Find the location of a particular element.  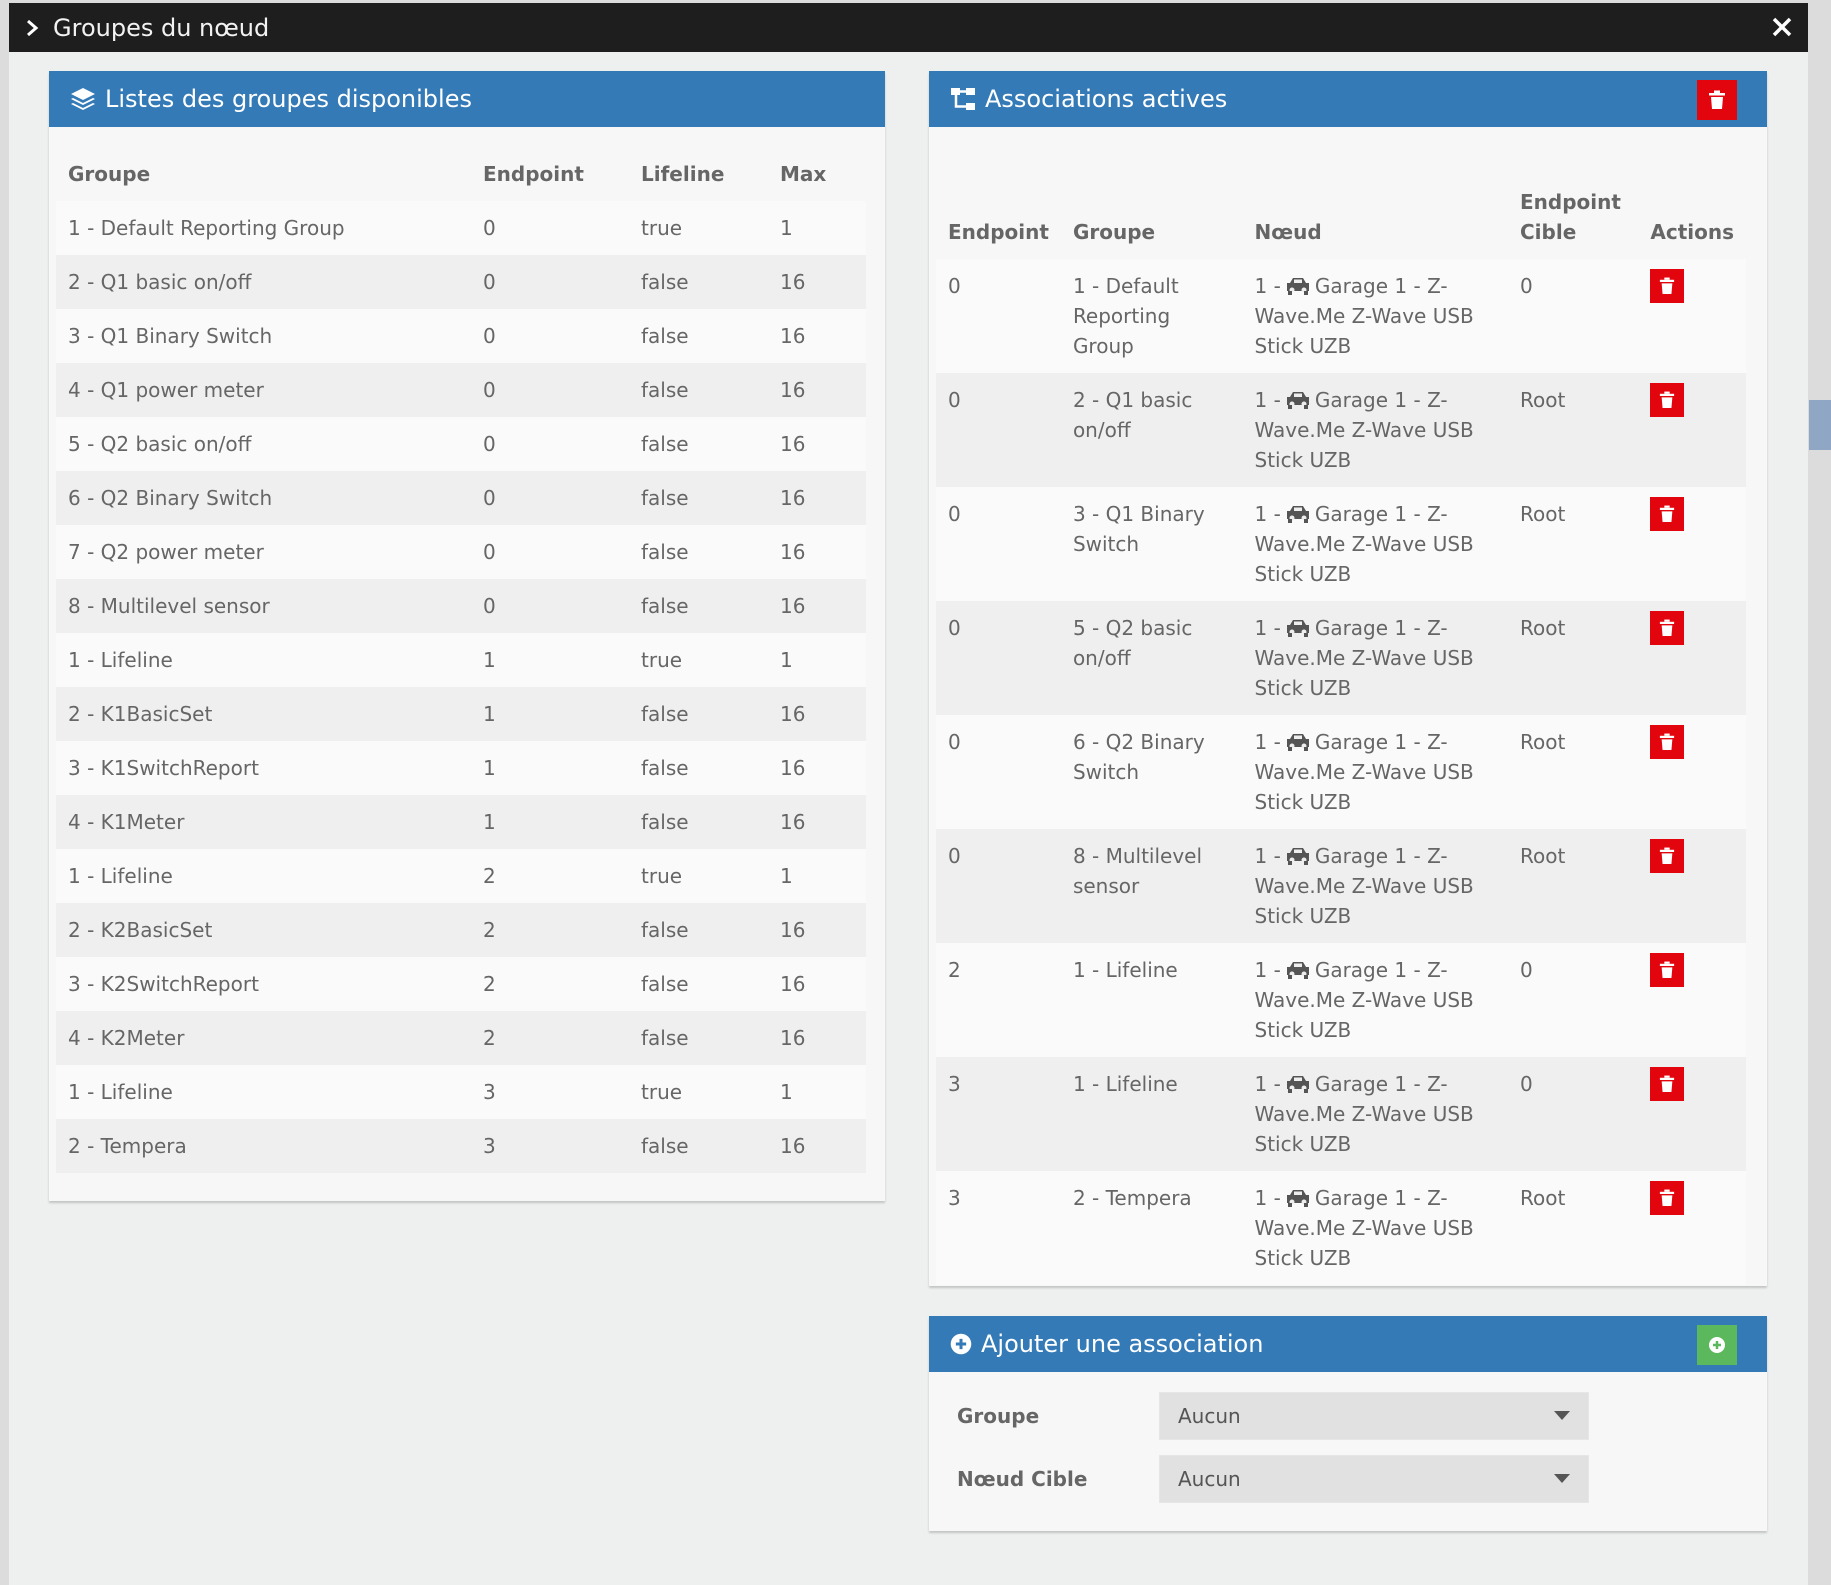

group-form-row: Groupe Aucun is located at coordinates (1273, 1416).